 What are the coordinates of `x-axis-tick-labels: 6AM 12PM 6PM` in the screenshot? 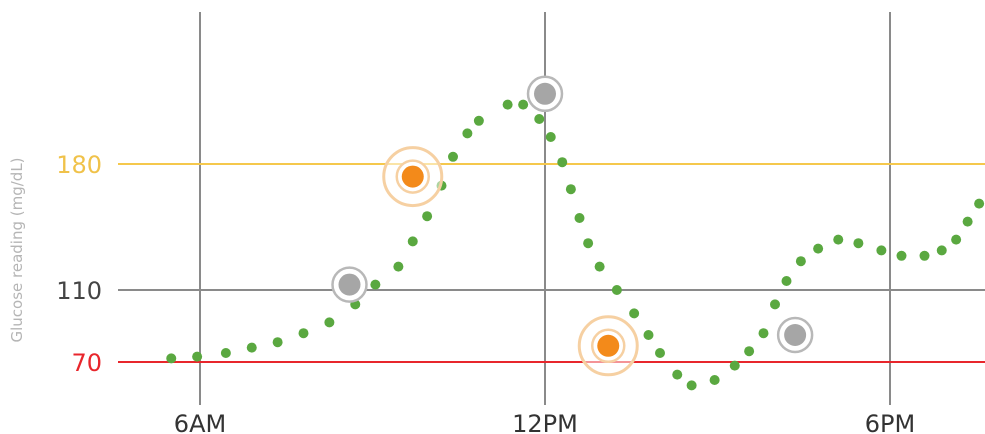 It's located at (544, 422).